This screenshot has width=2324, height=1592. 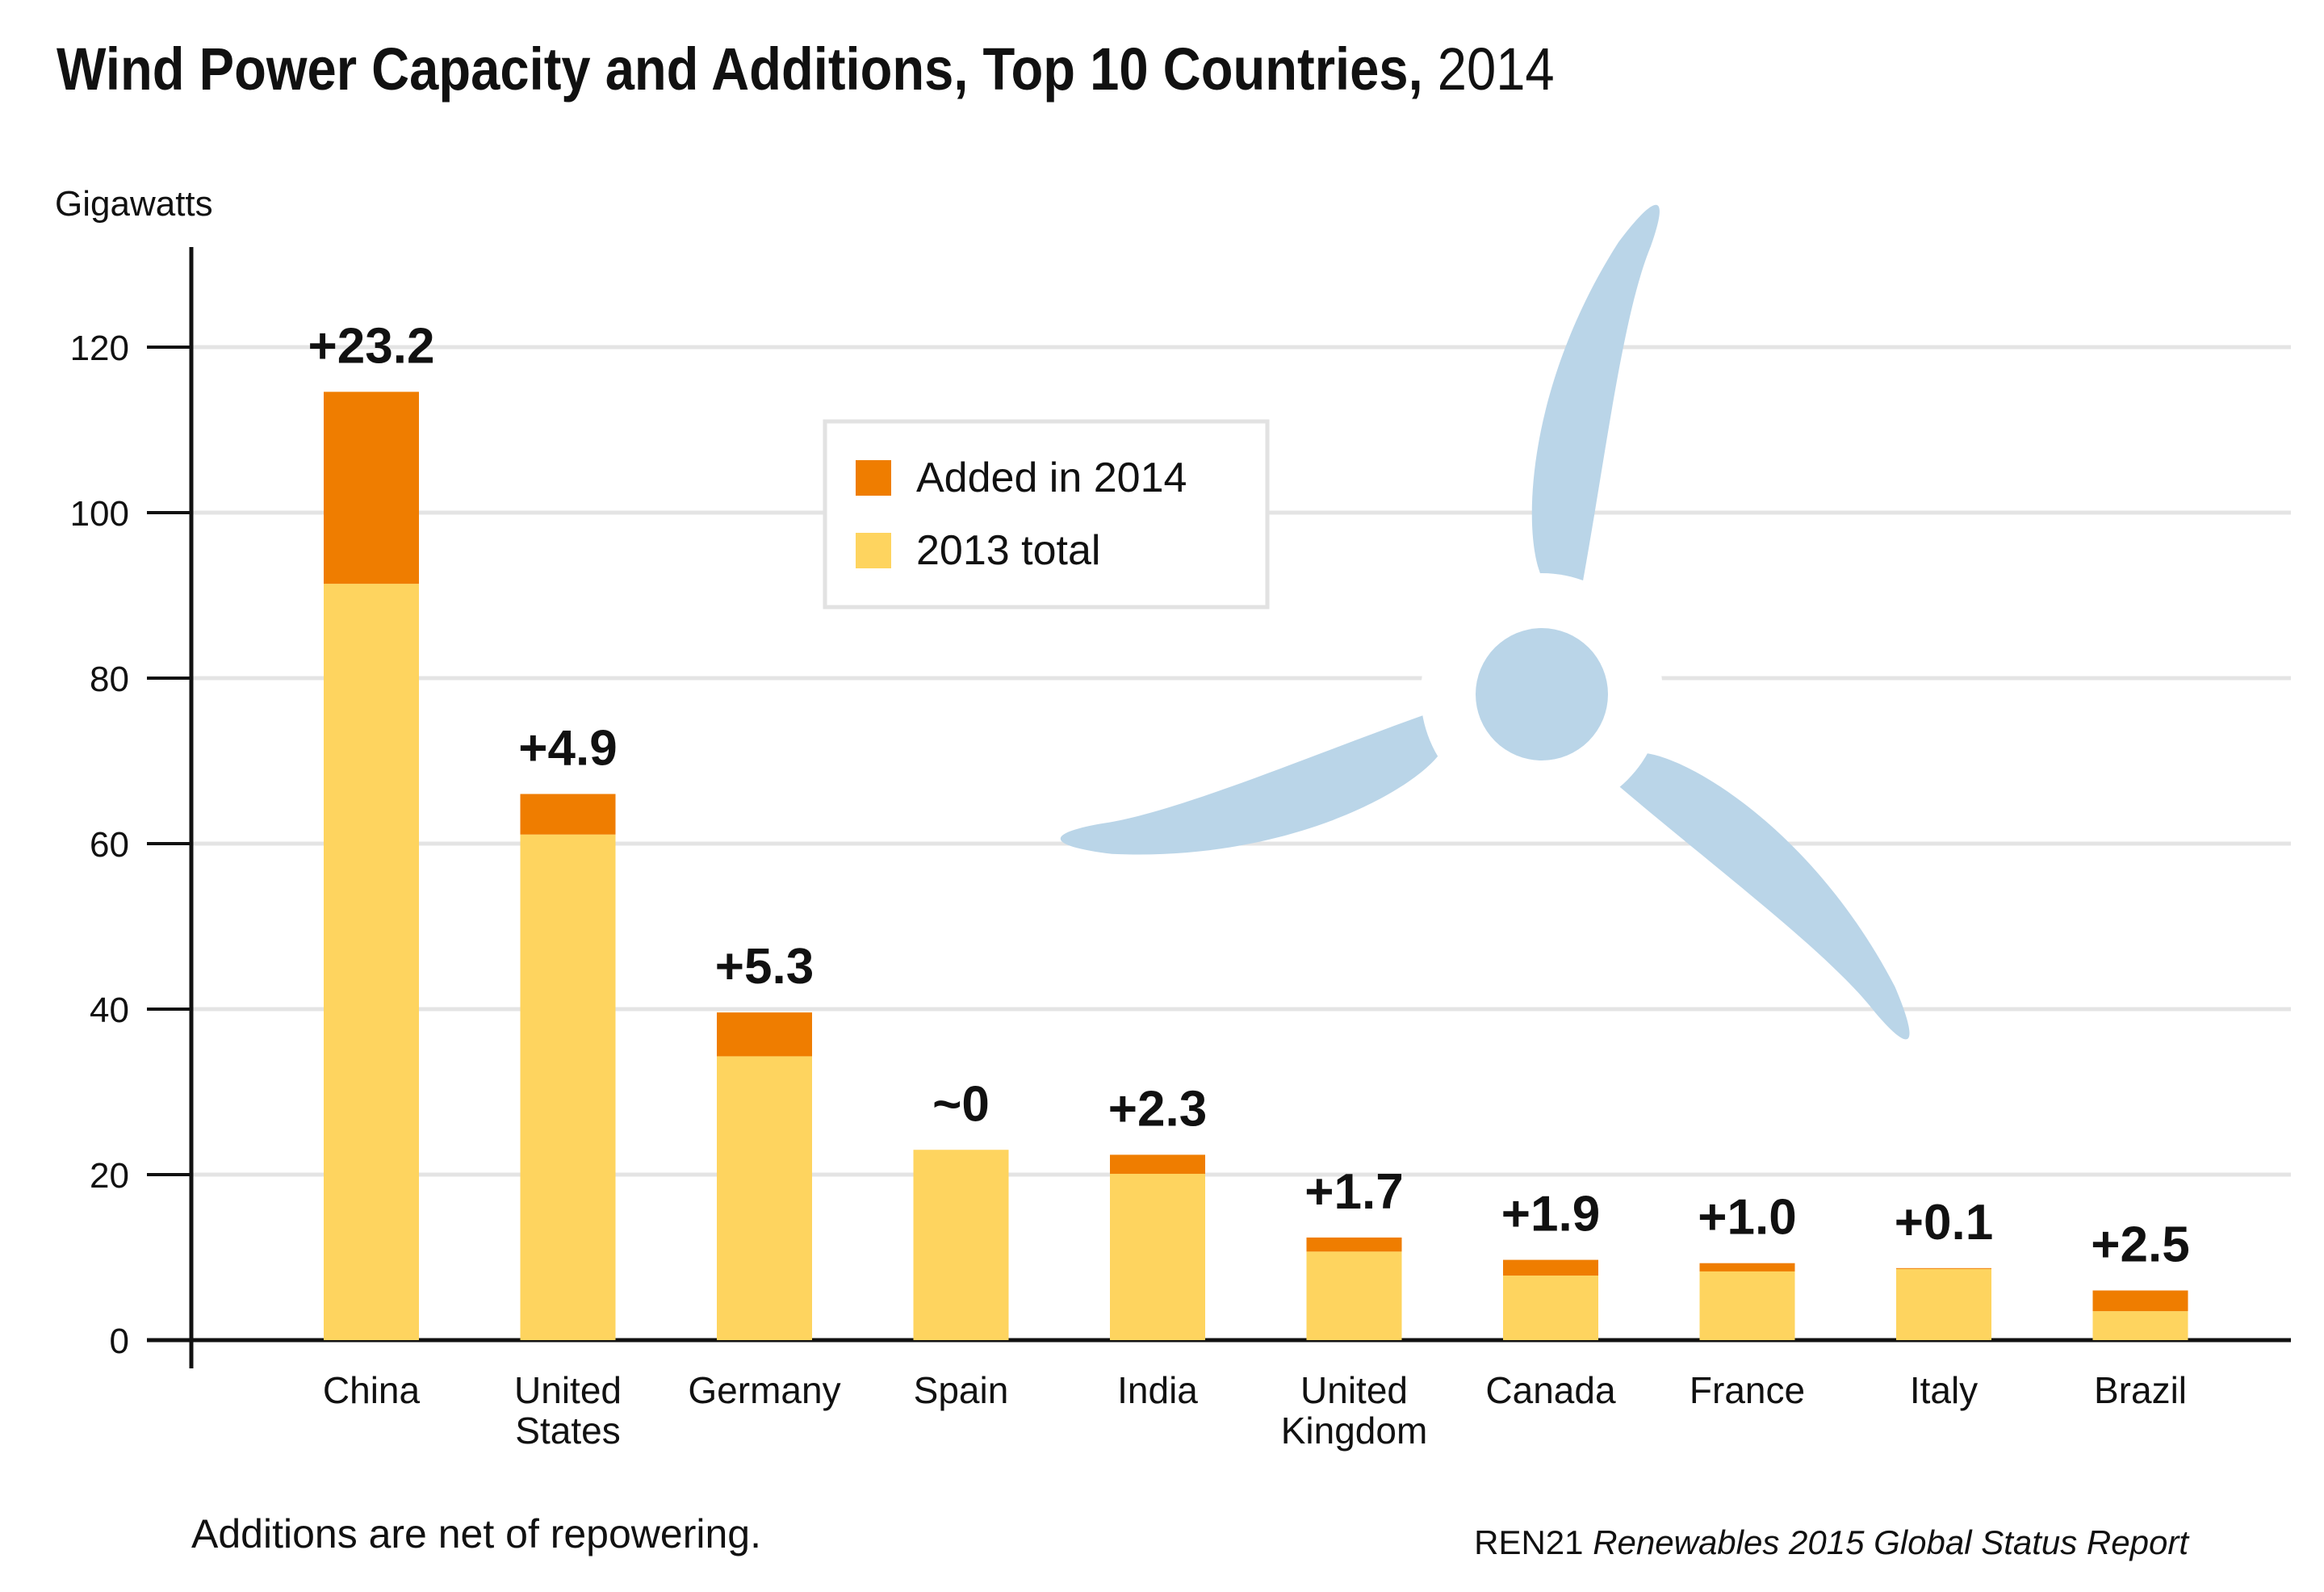 I want to click on source-publication: Renewables 2015 Global Status Report, so click(x=1890, y=1542).